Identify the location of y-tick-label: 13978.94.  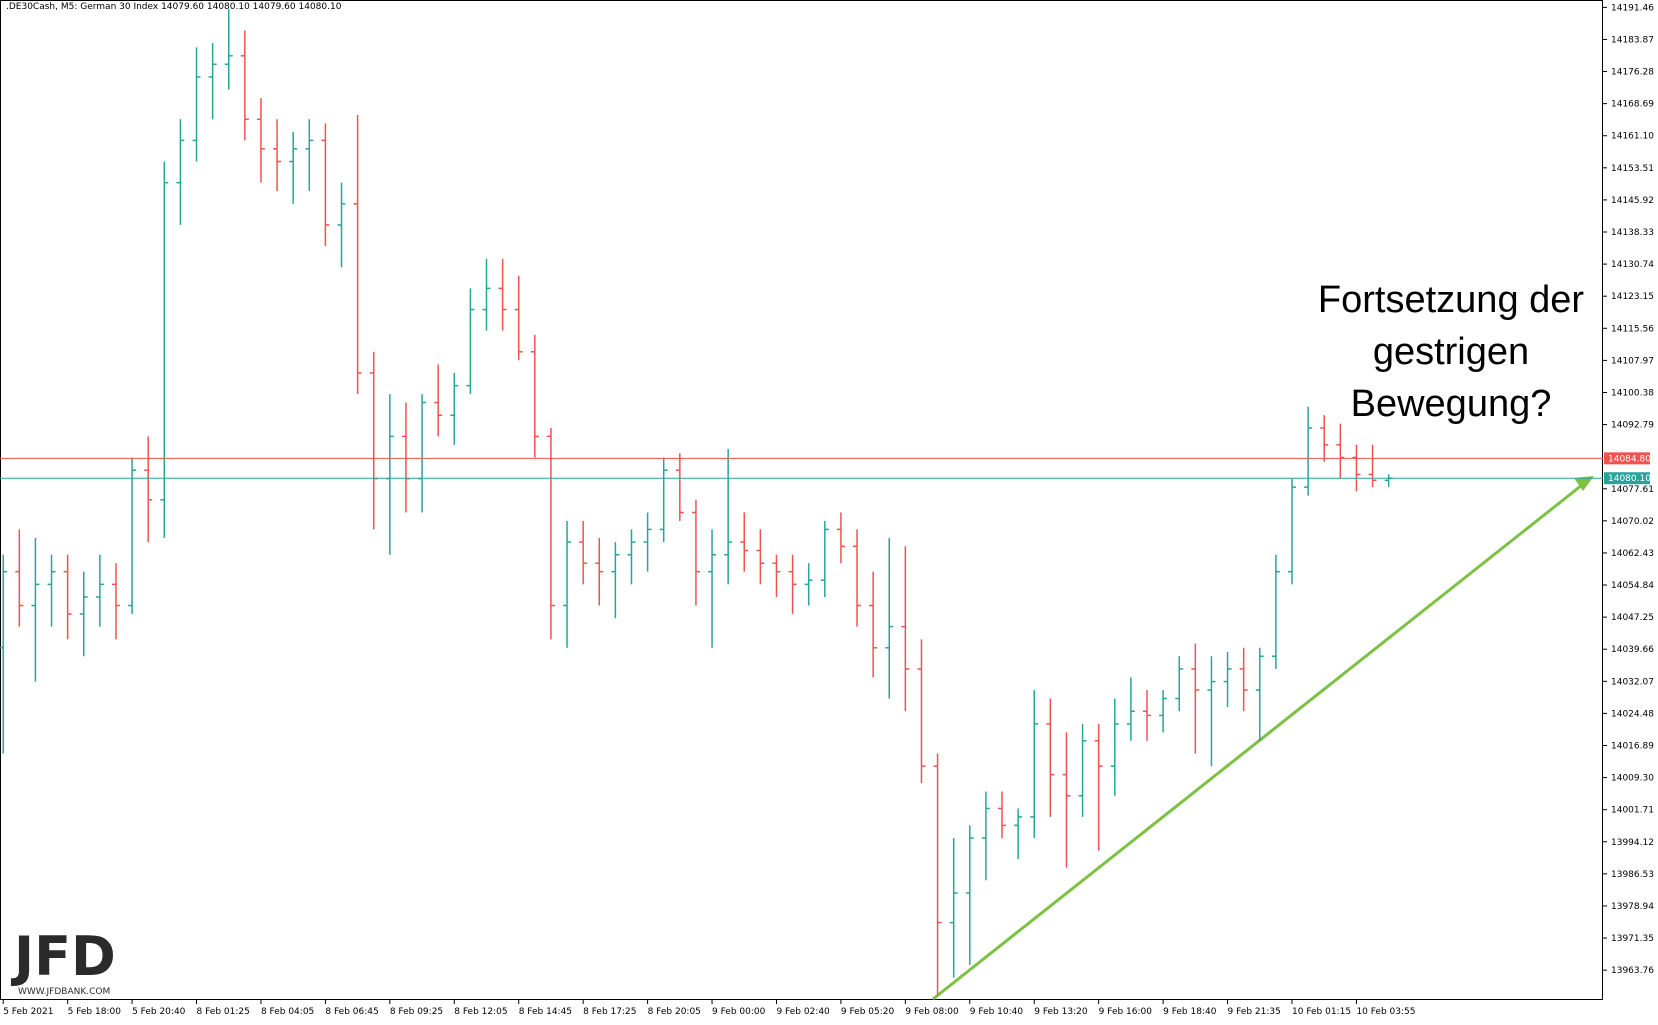
(1632, 907).